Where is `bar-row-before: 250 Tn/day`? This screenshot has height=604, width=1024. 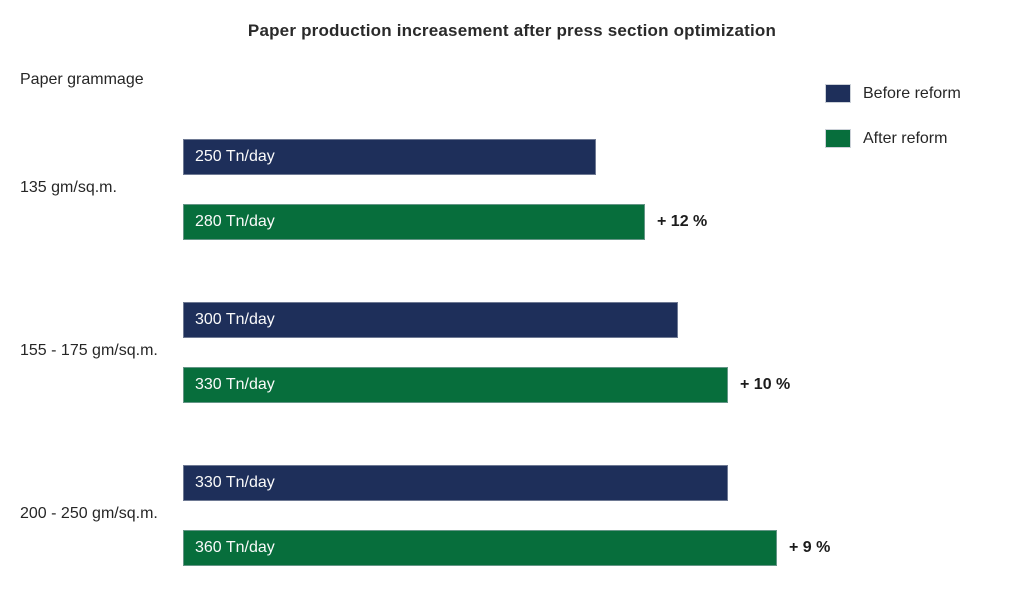
bar-row-before: 250 Tn/day is located at coordinates (389, 157).